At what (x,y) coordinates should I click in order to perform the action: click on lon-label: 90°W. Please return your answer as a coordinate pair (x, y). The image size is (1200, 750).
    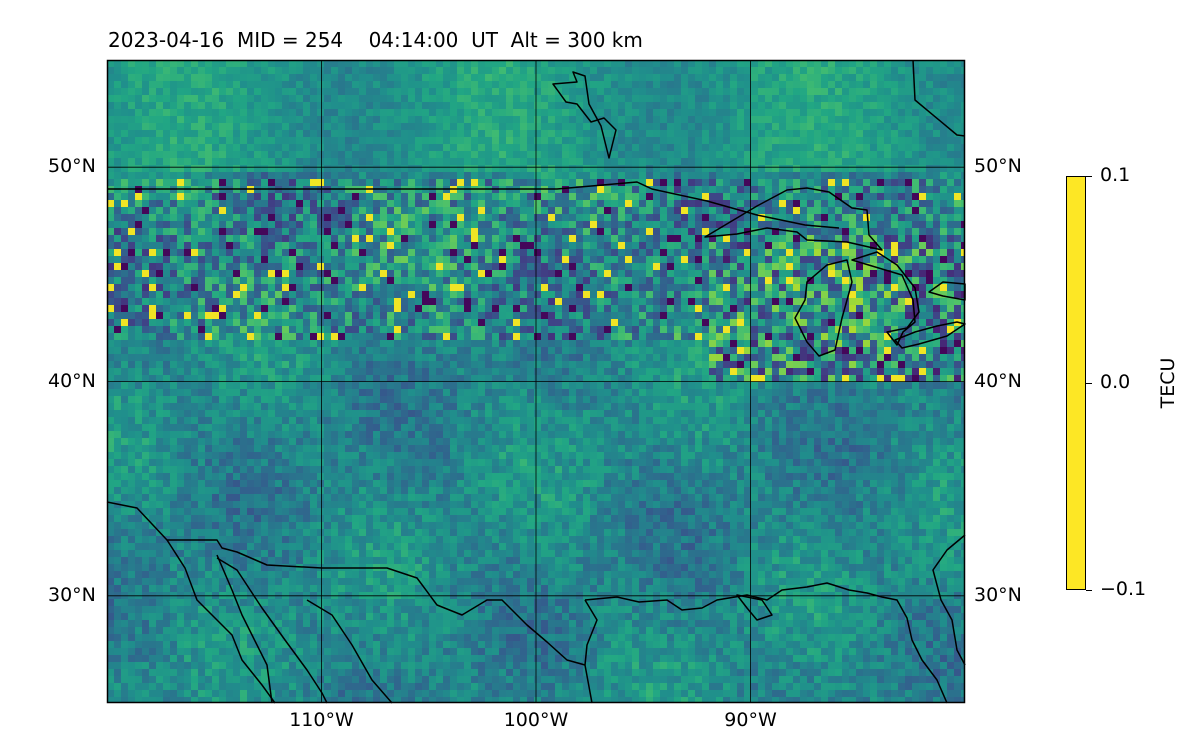
    Looking at the image, I should click on (750, 720).